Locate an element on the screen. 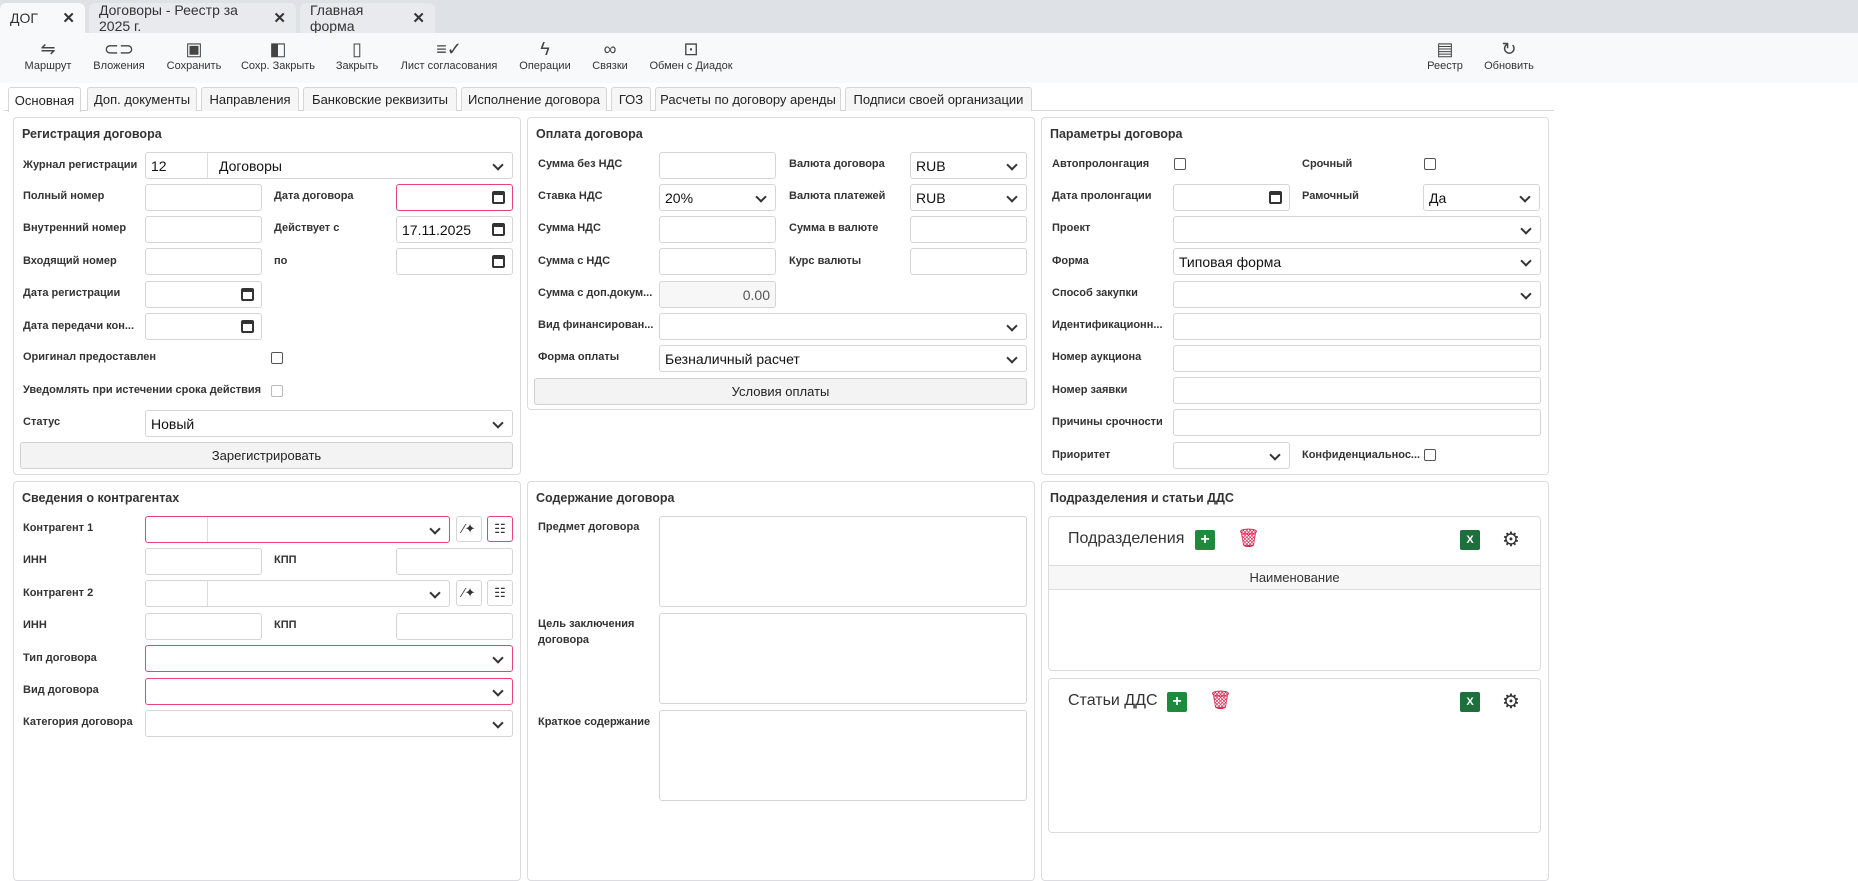 The width and height of the screenshot is (1858, 881). departments-grid is located at coordinates (1294, 593).